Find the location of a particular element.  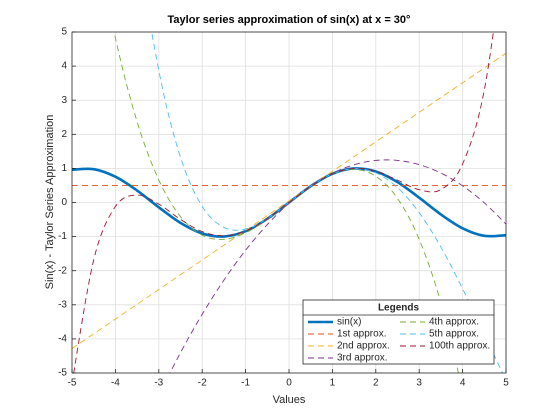

legend-label: sin(x) is located at coordinates (349, 322).